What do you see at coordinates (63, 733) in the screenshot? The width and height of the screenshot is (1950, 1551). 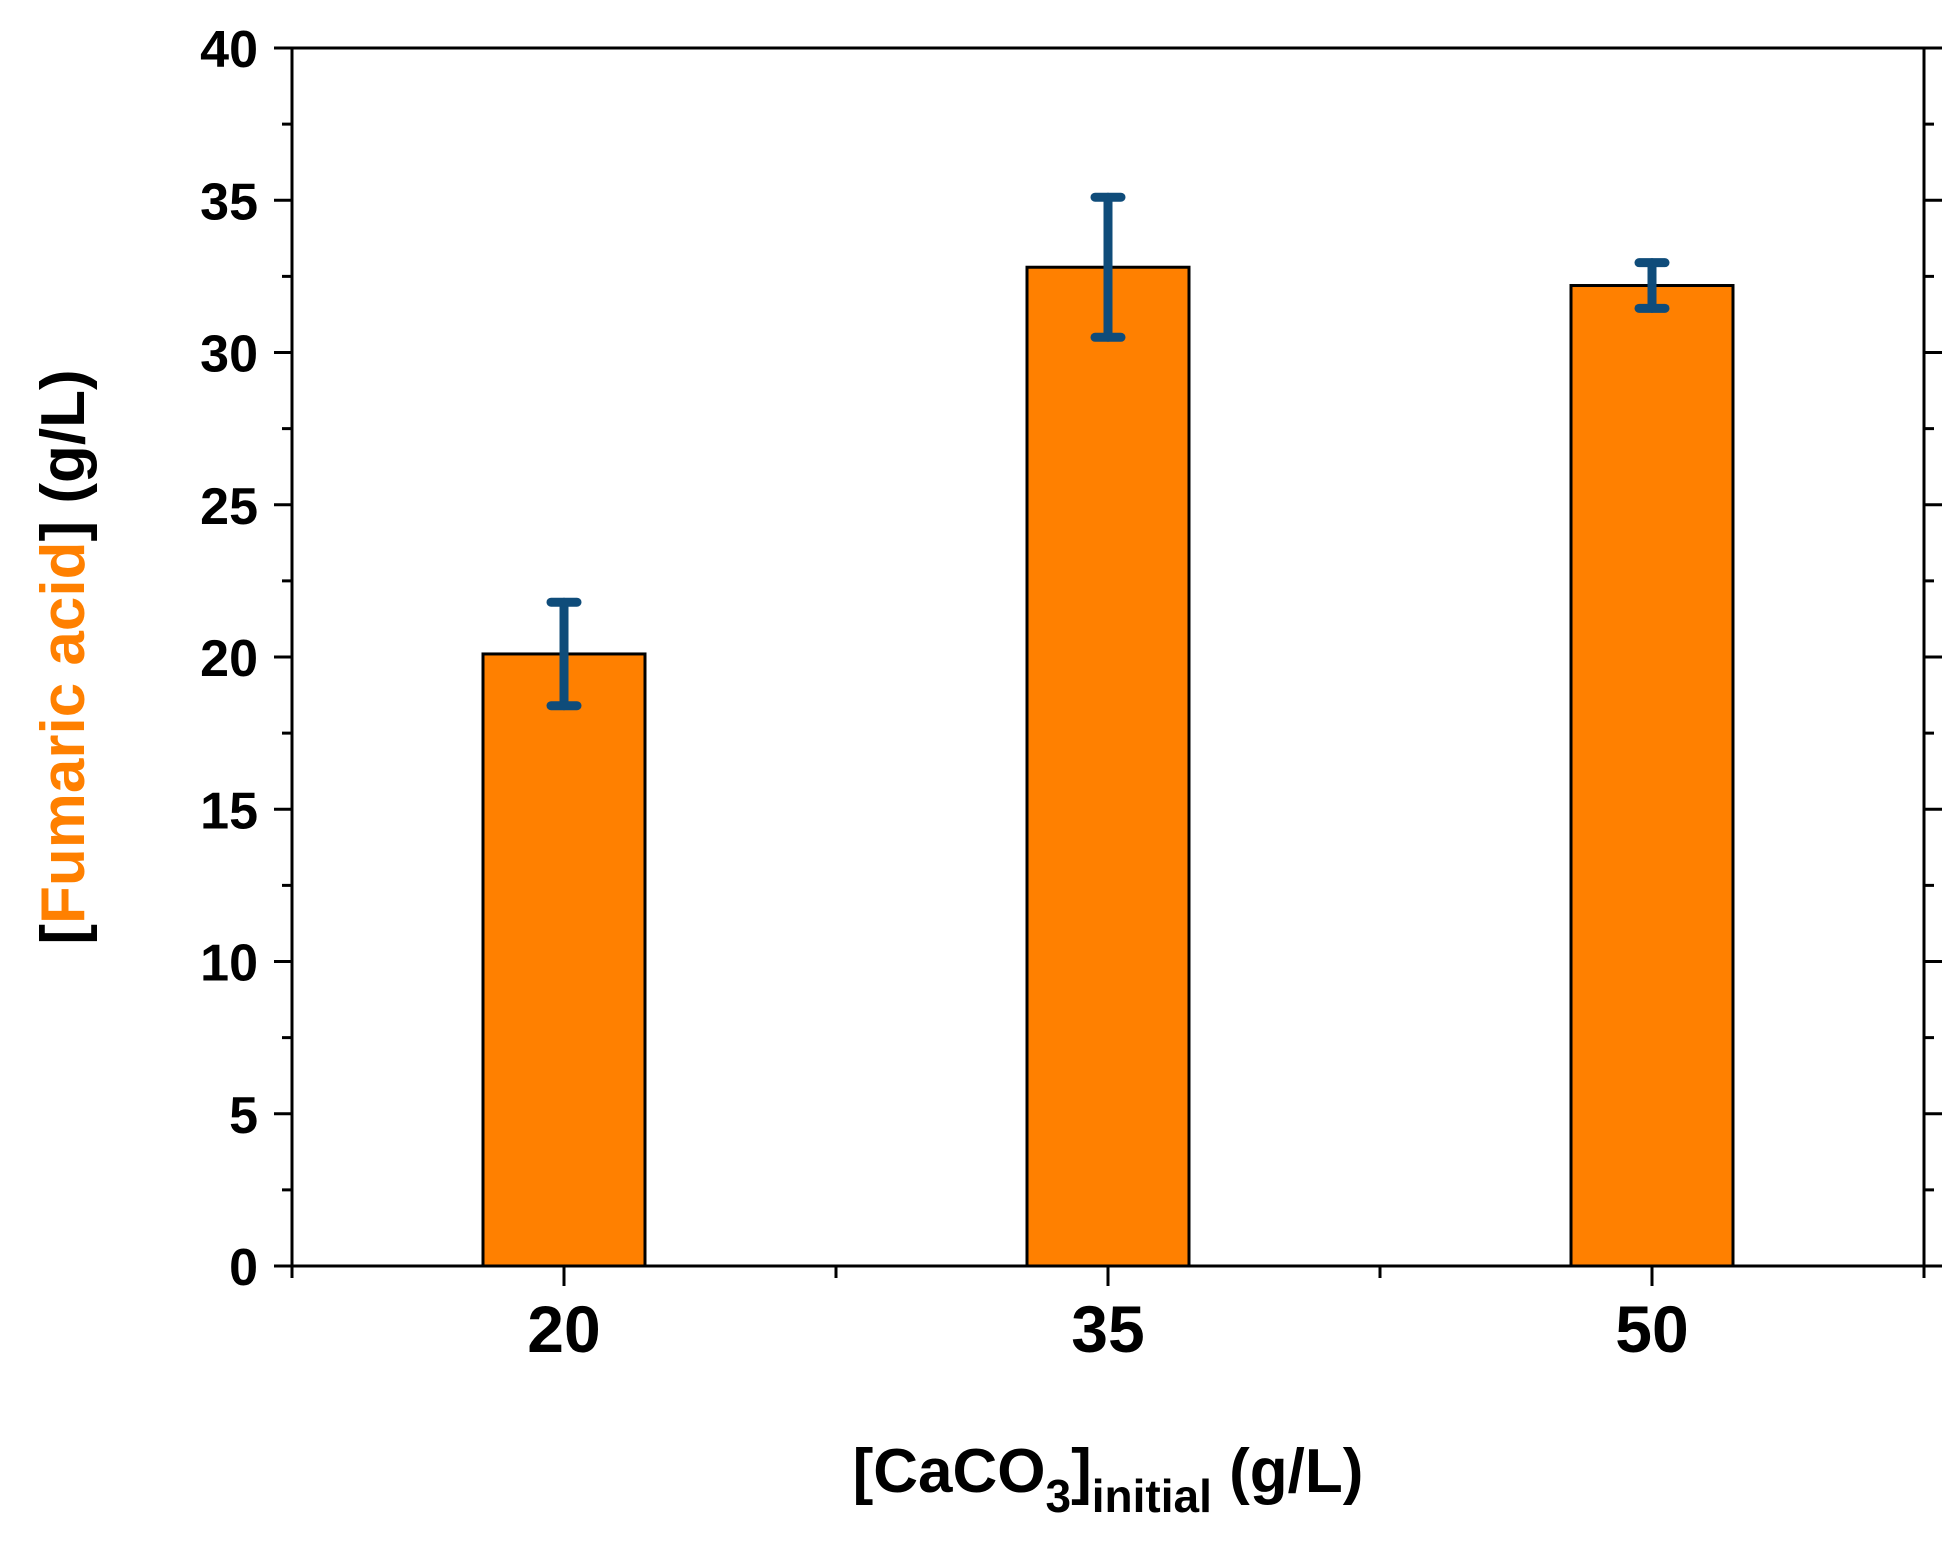 I see `y-axis-title-highlight: Fumaric acid` at bounding box center [63, 733].